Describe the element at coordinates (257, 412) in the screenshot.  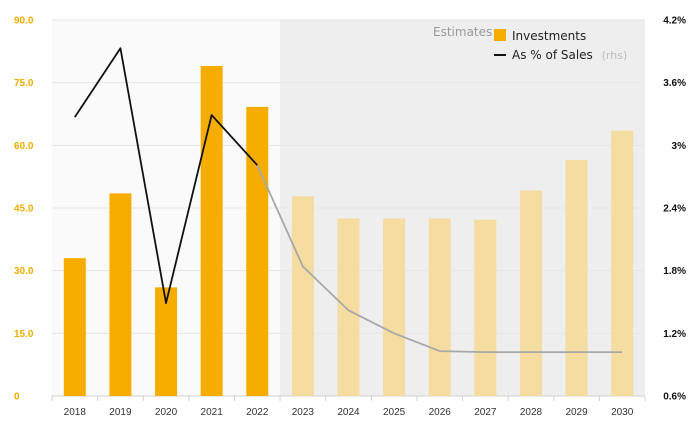
I see `x-axis-tick-label: 2022` at that location.